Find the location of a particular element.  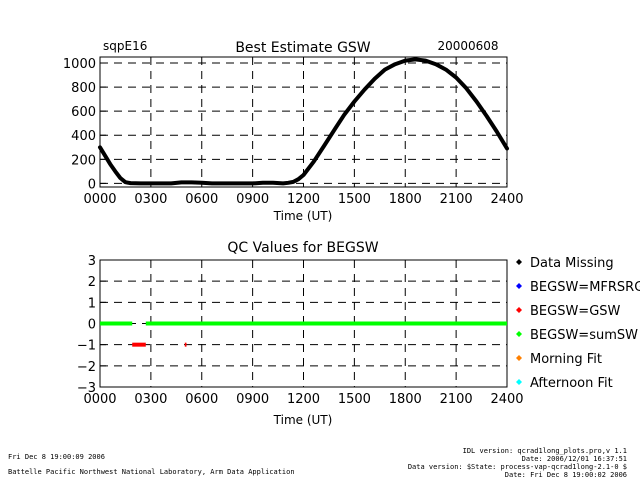

y-tick-label: 400 is located at coordinates (83, 136).